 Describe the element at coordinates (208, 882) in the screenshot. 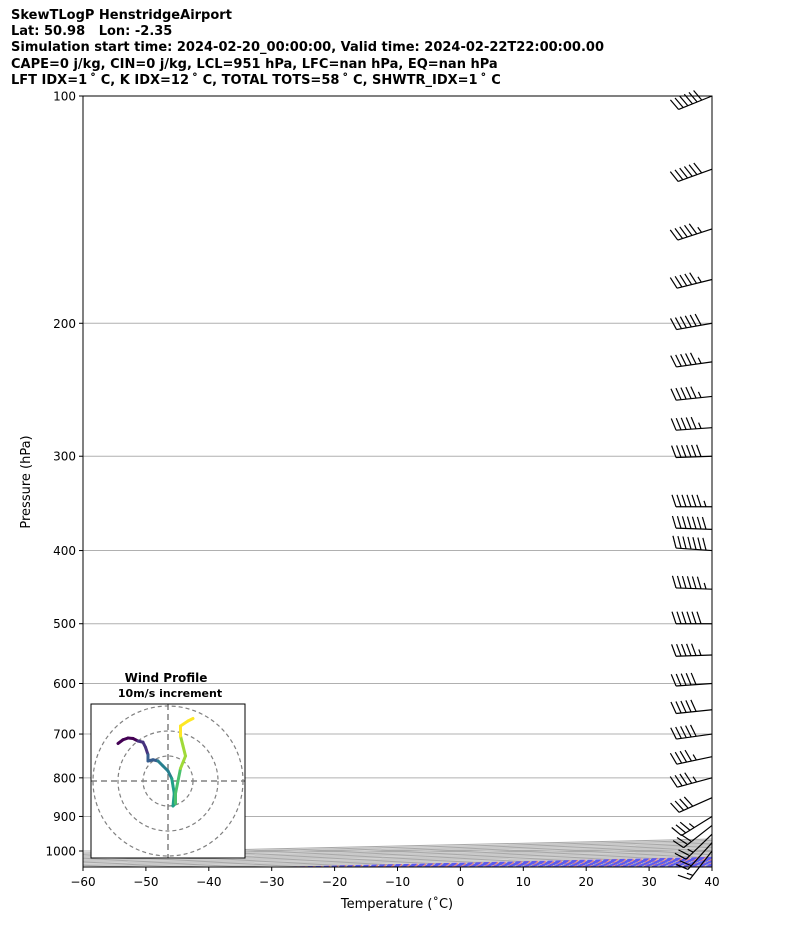

I see `x-tick-label: −40` at that location.